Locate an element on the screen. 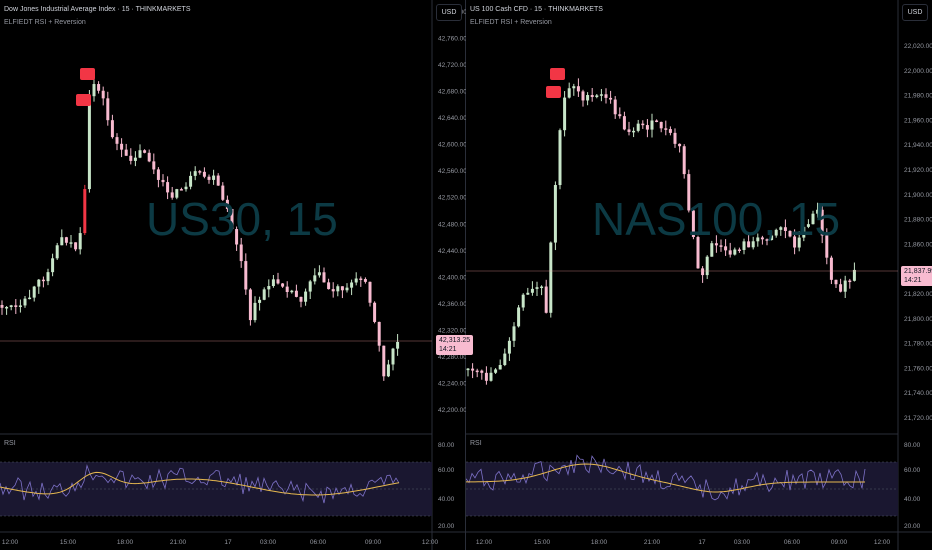 Image resolution: width=932 pixels, height=550 pixels. time-tick-label: 21:00 is located at coordinates (652, 542).